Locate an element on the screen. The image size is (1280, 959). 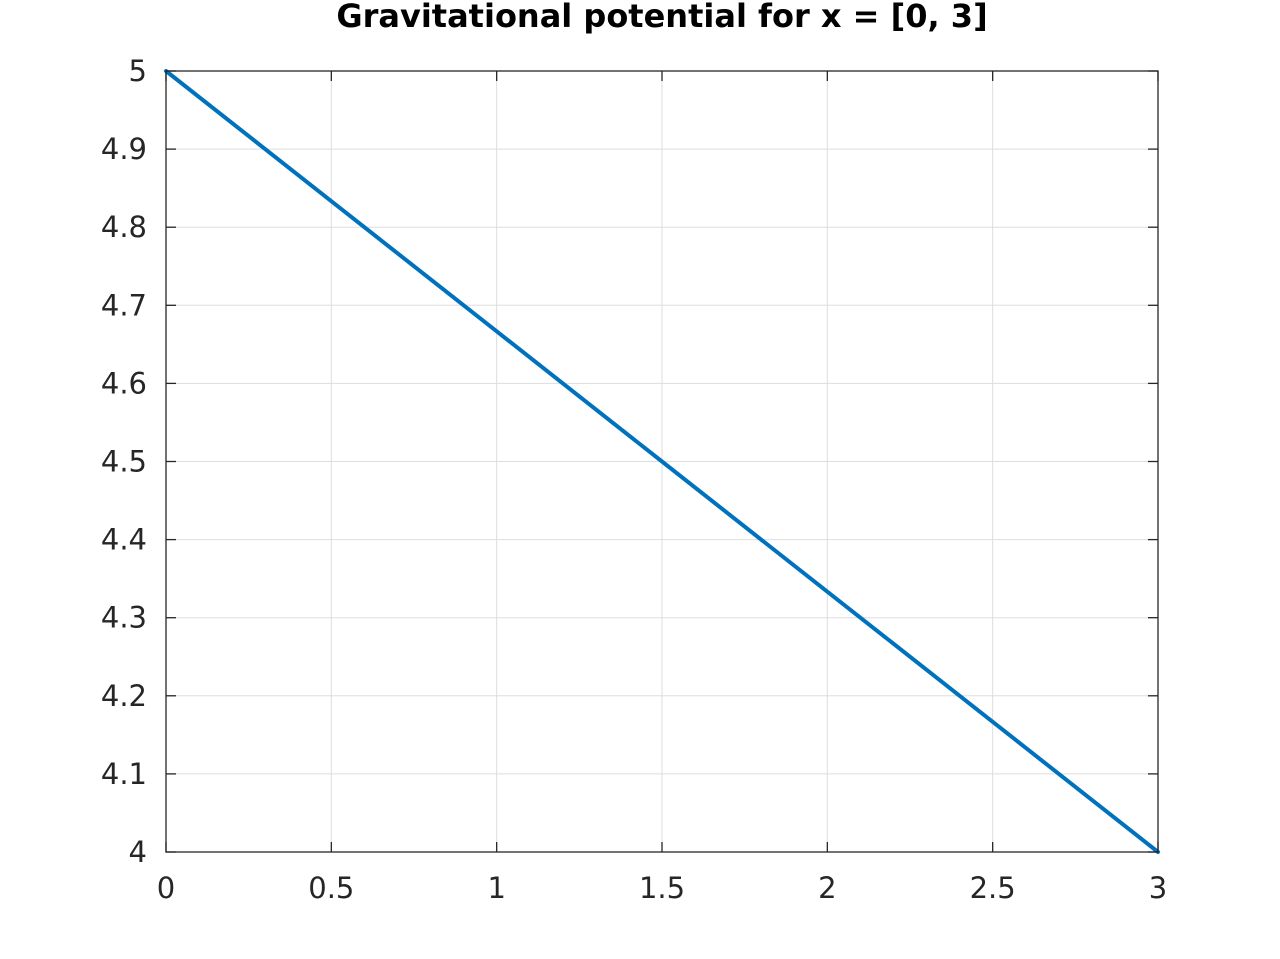
x-tick-label: 0 is located at coordinates (166, 888).